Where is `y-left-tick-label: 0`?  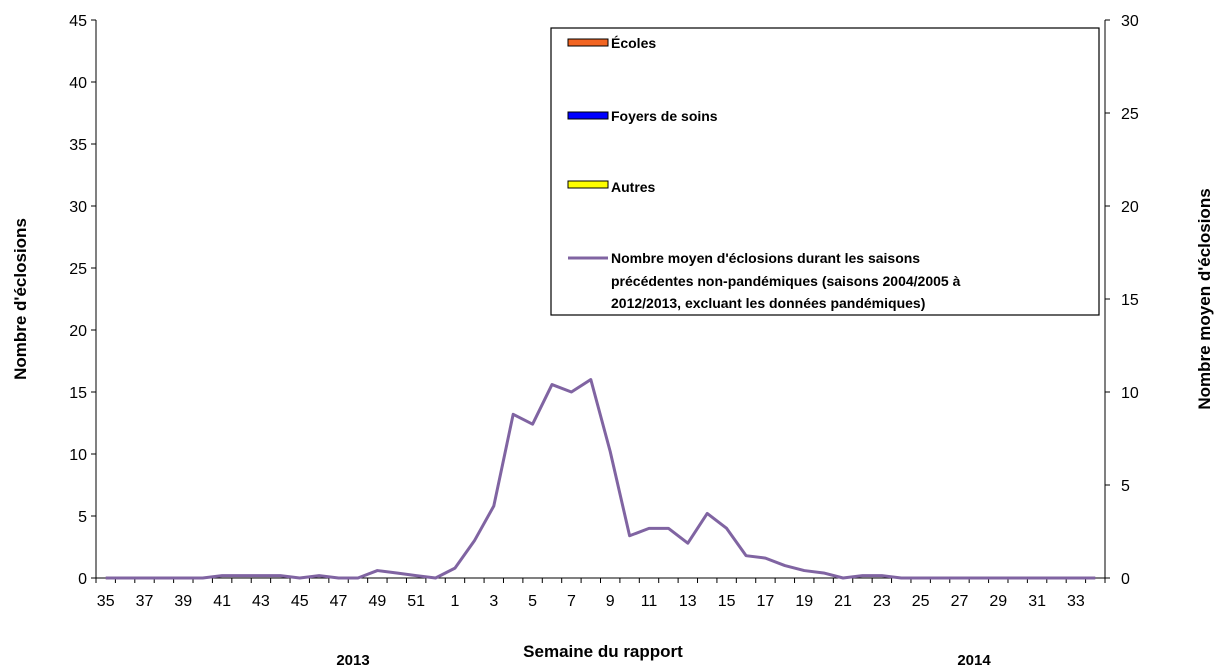
y-left-tick-label: 0 is located at coordinates (82, 579).